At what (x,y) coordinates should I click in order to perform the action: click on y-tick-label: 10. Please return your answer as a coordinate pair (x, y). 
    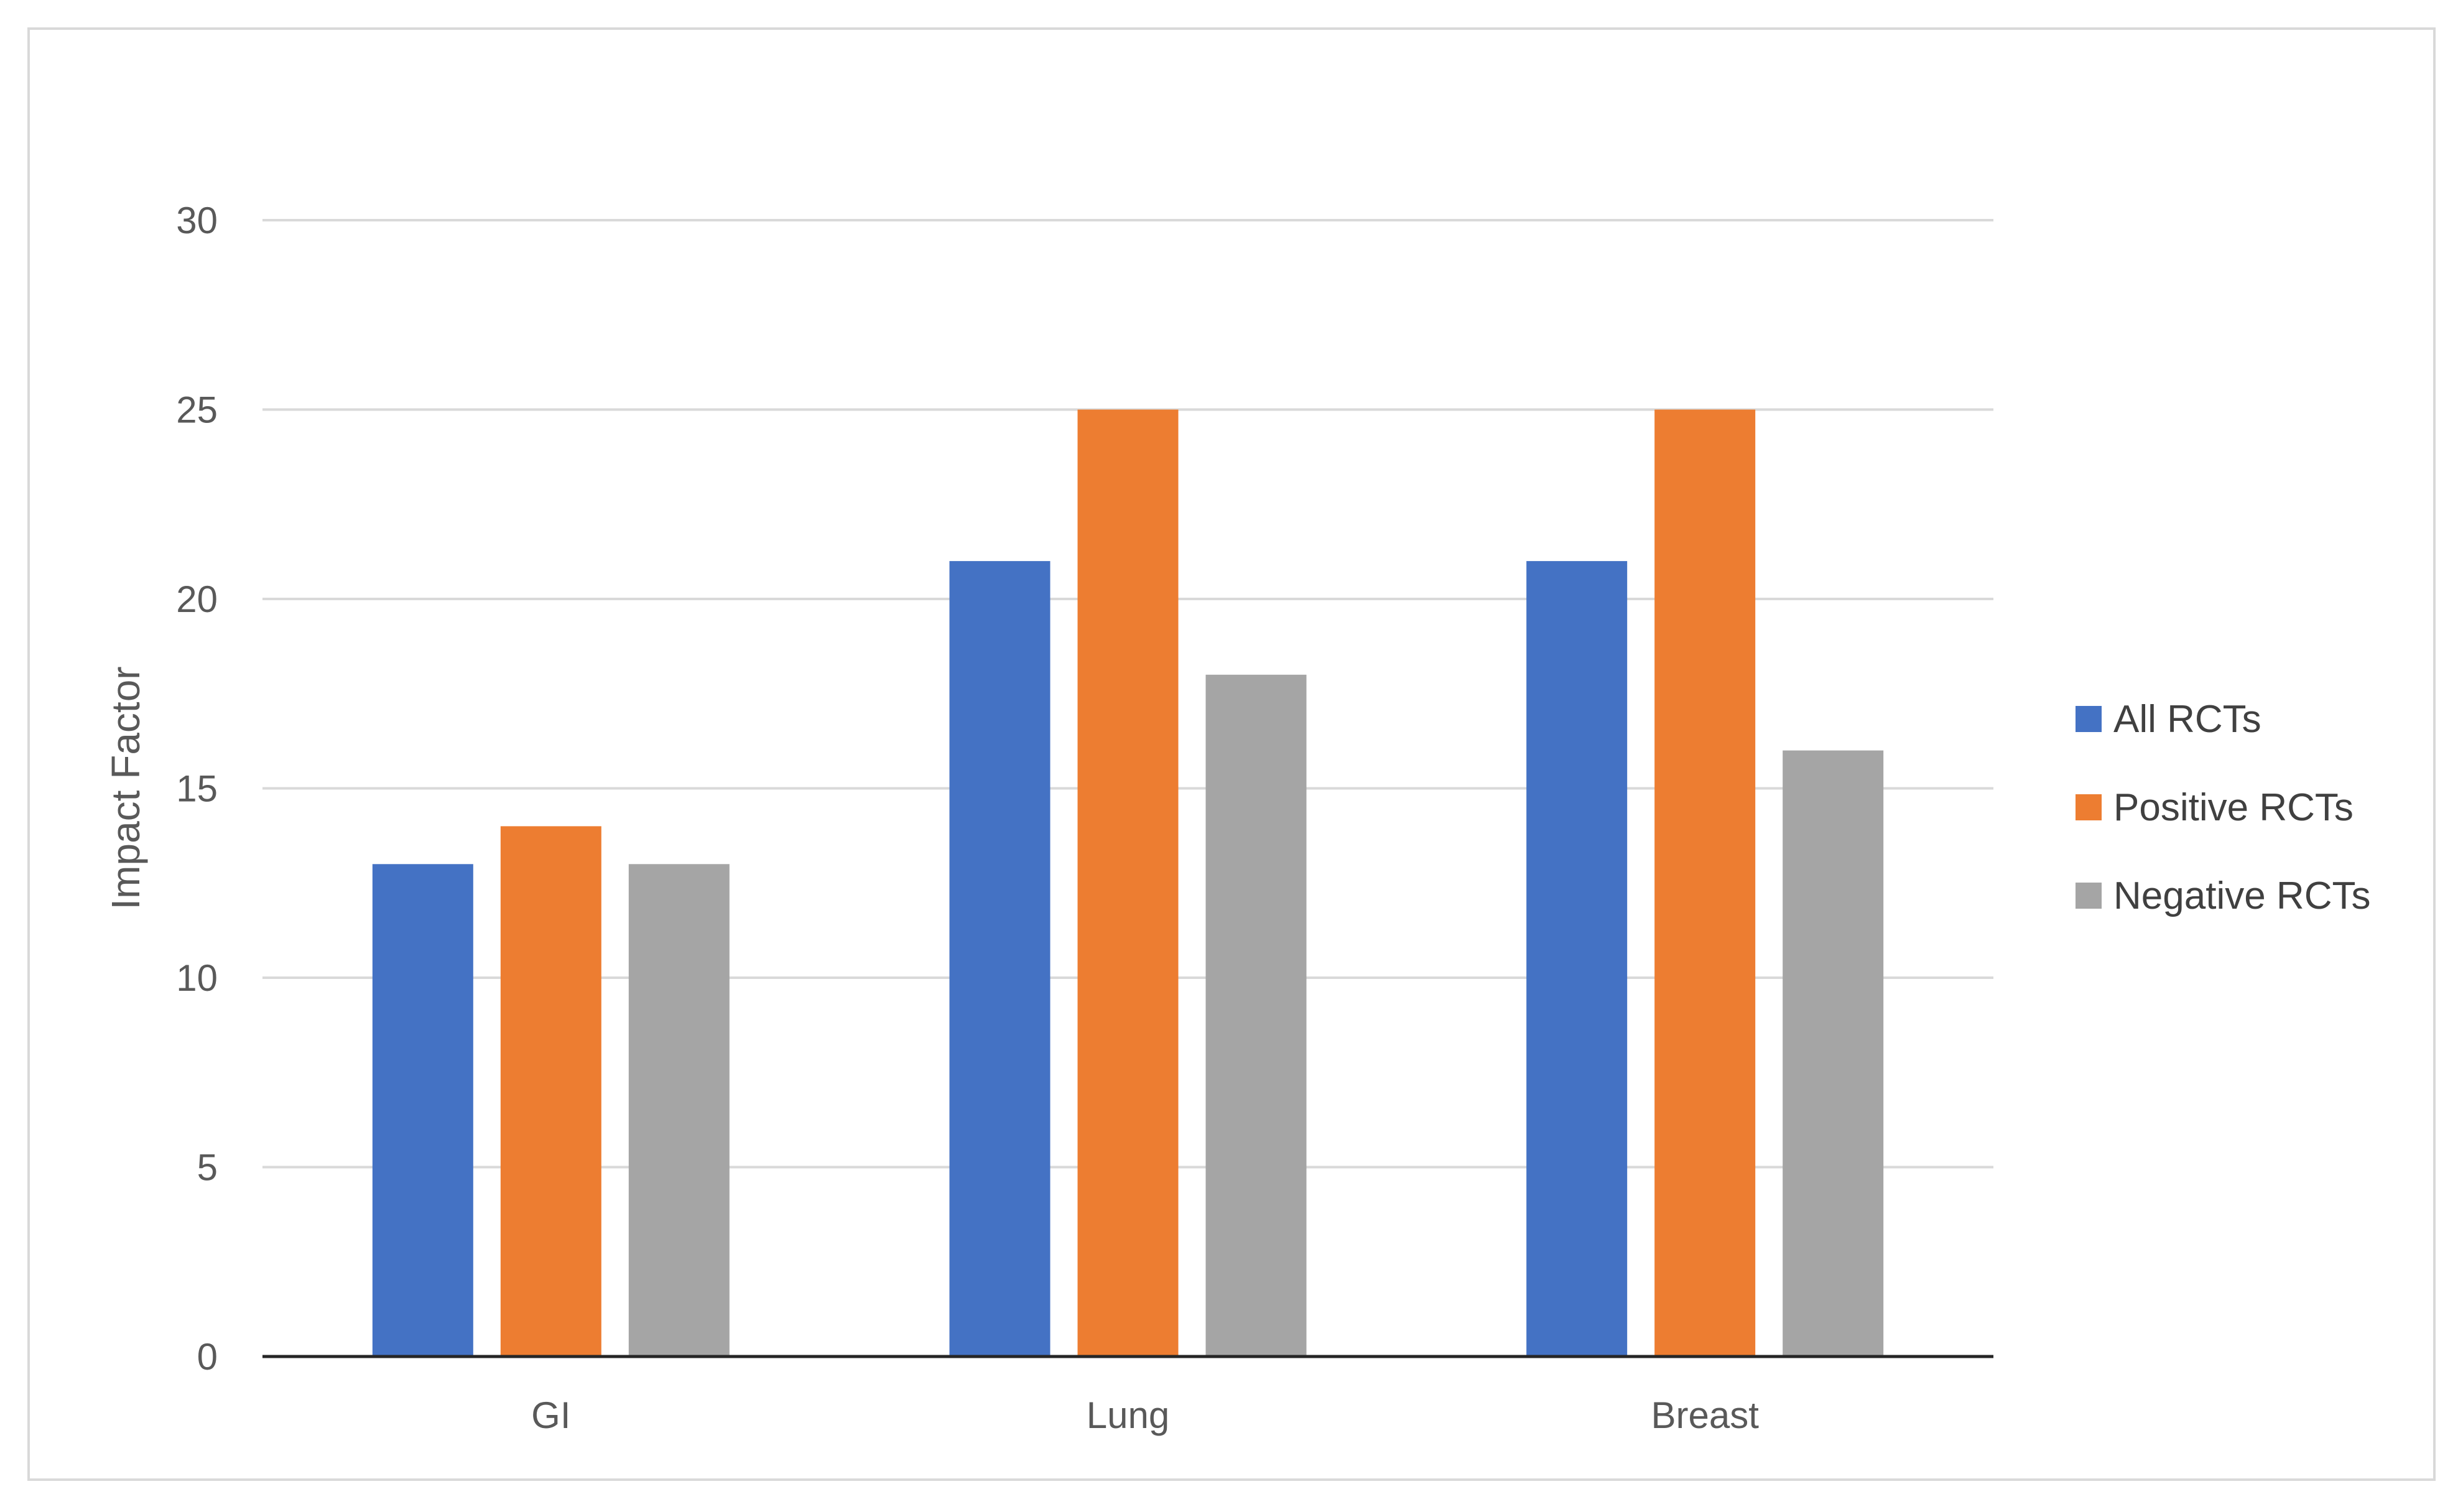
    Looking at the image, I should click on (197, 978).